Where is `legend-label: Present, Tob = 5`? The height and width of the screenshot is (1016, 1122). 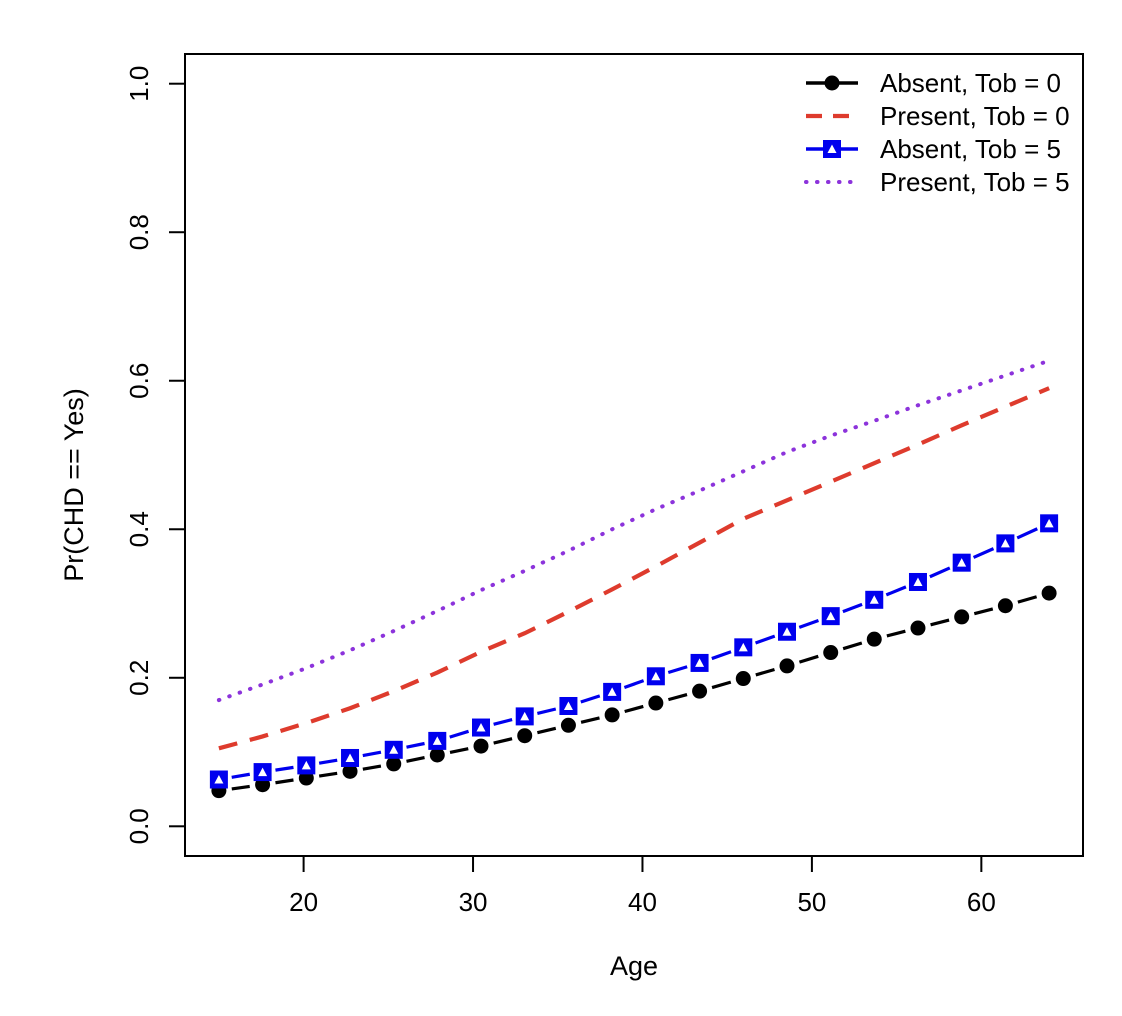
legend-label: Present, Tob = 5 is located at coordinates (975, 182).